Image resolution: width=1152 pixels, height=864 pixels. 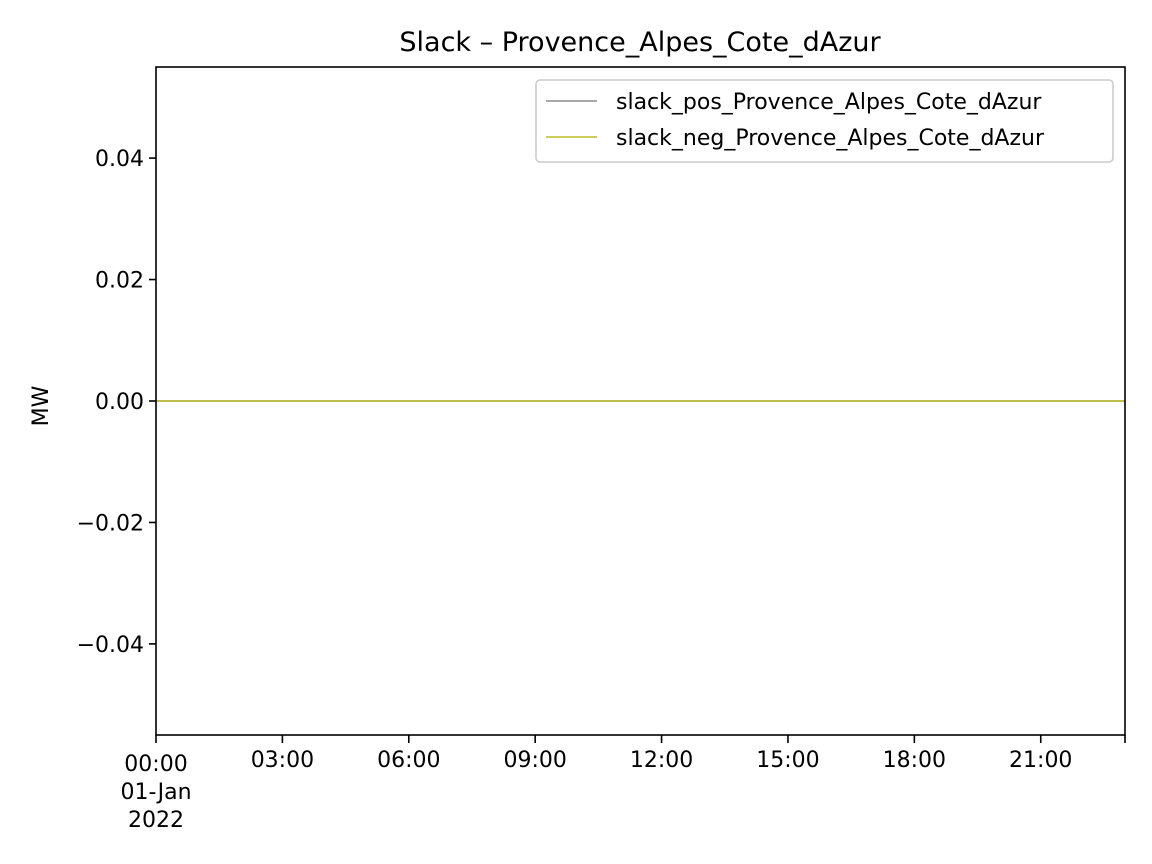 What do you see at coordinates (156, 820) in the screenshot?
I see `x-date-label: 2022` at bounding box center [156, 820].